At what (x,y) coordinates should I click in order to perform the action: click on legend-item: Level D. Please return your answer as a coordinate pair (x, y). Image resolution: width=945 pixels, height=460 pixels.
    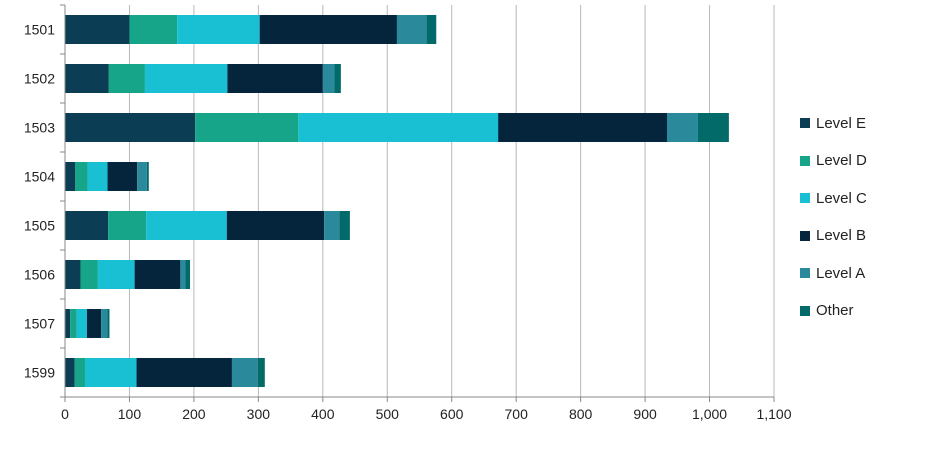
    Looking at the image, I should click on (833, 161).